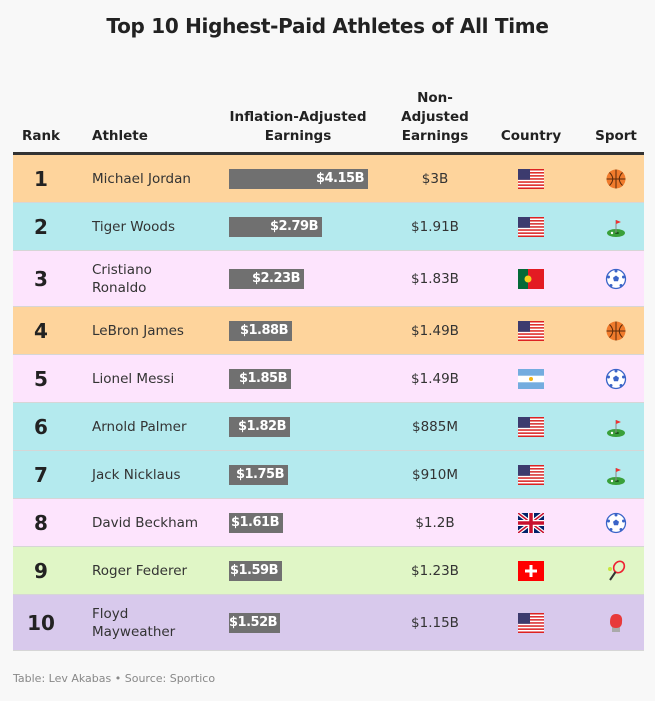 The width and height of the screenshot is (655, 701). I want to click on rank-cell: 9, so click(41, 570).